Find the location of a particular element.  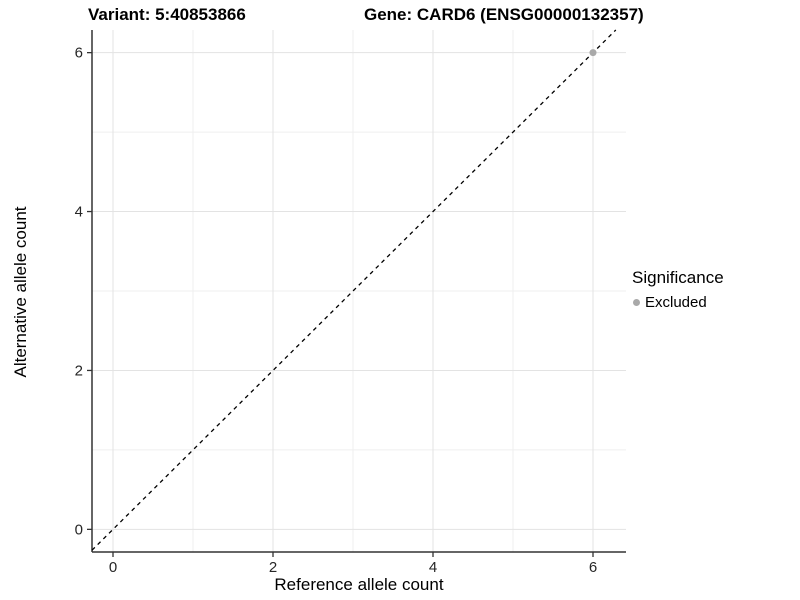

y-tick-label: 0 is located at coordinates (79, 529).